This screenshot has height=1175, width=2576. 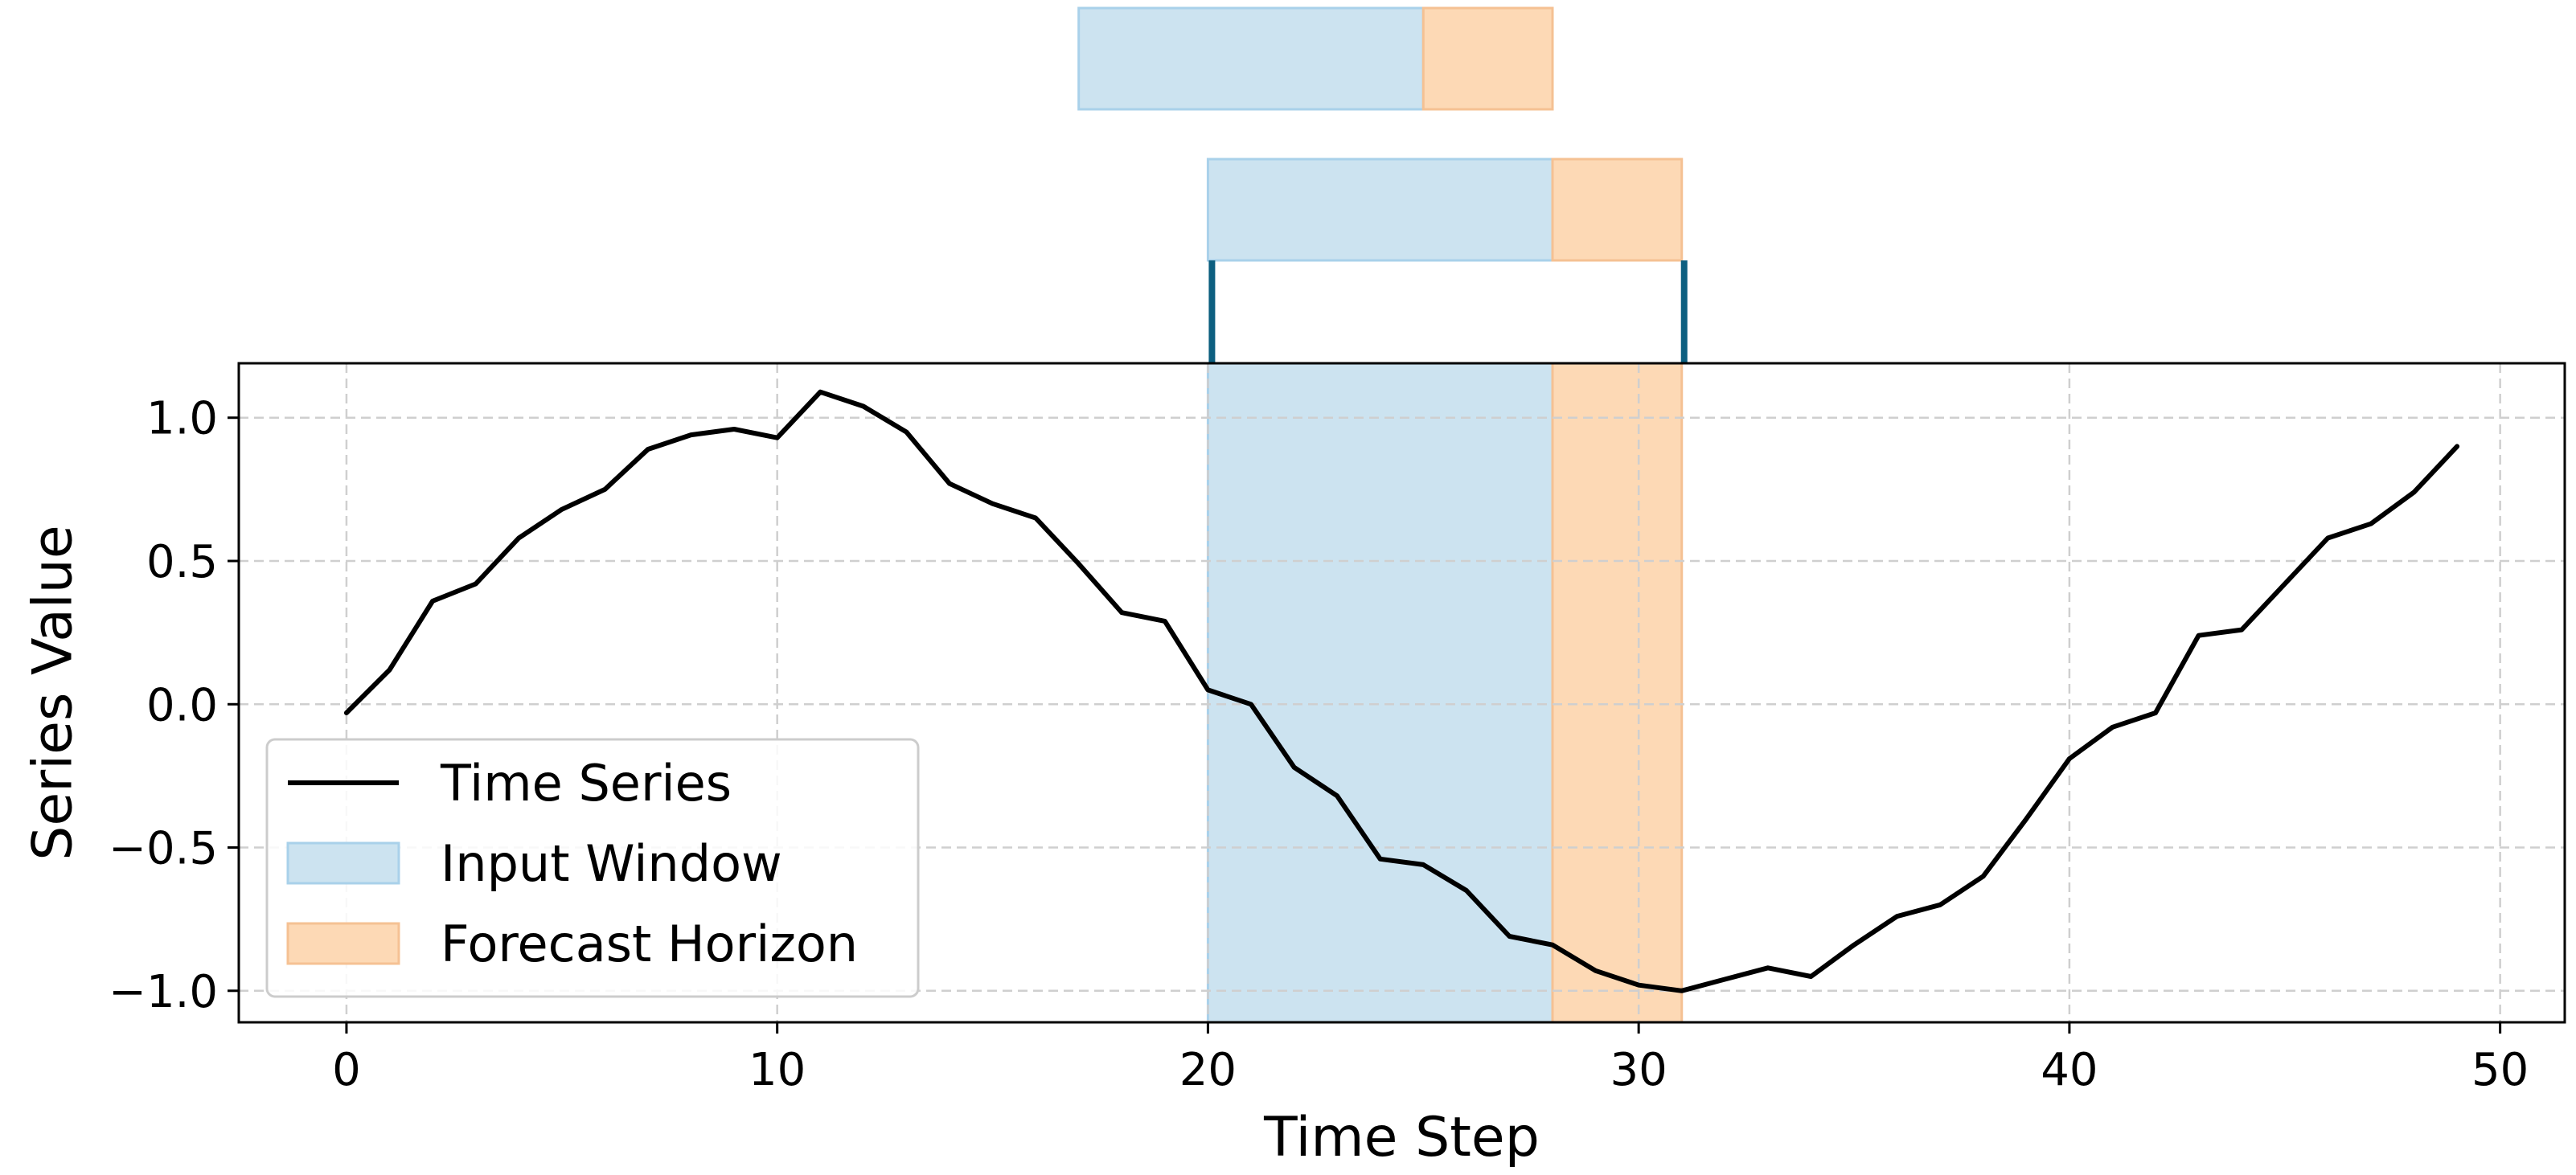 I want to click on legend-box, so click(x=592, y=868).